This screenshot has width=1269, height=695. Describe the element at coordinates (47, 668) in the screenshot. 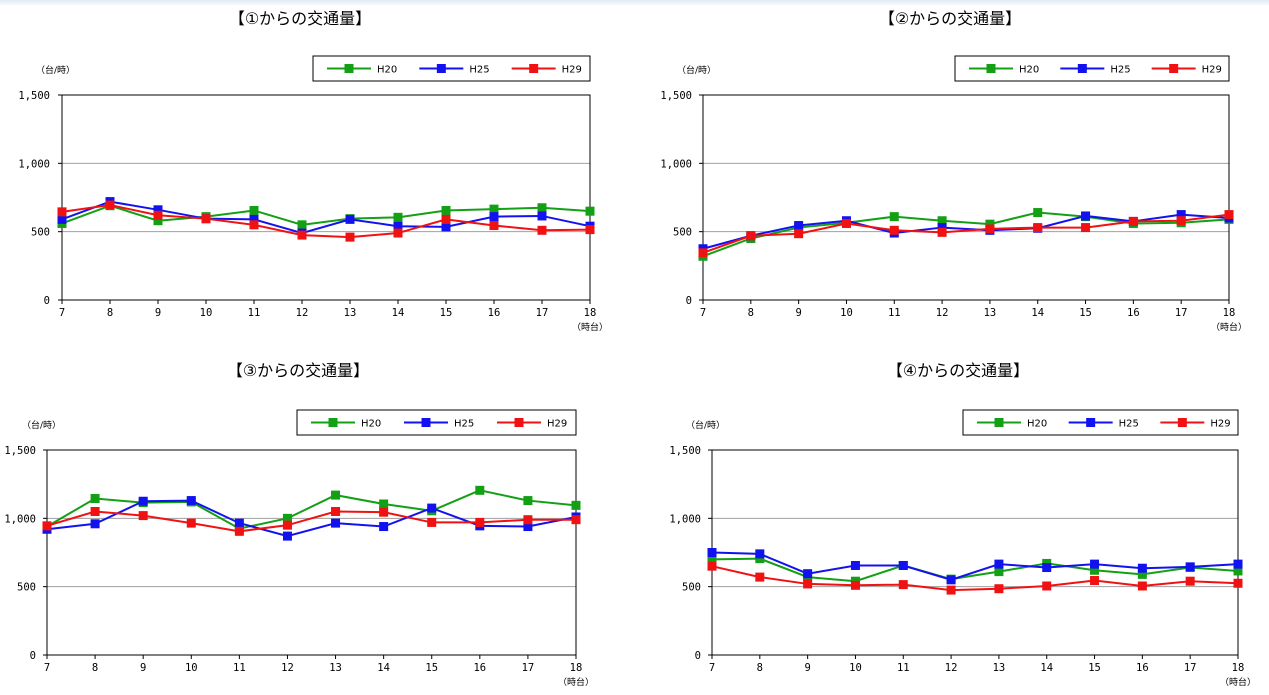

I see `x-tick-label: 7` at that location.